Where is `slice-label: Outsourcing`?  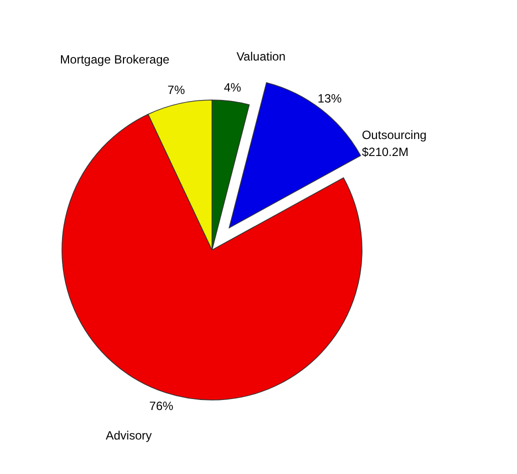 slice-label: Outsourcing is located at coordinates (394, 135).